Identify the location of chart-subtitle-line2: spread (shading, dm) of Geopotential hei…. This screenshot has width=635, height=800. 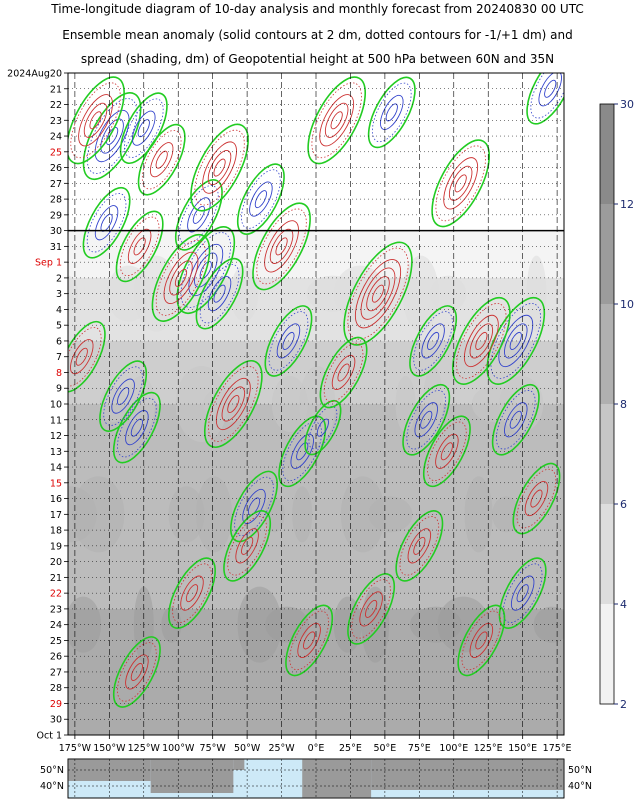
(317, 59).